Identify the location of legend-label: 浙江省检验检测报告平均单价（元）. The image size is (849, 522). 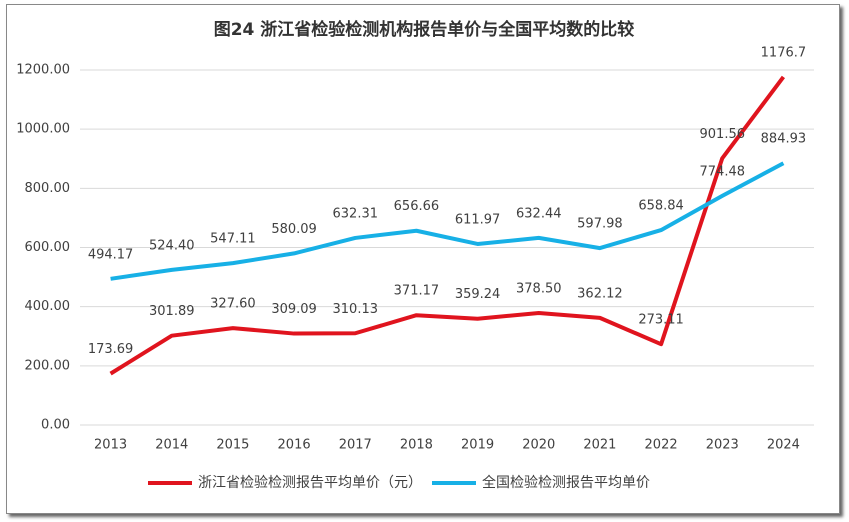
(310, 483).